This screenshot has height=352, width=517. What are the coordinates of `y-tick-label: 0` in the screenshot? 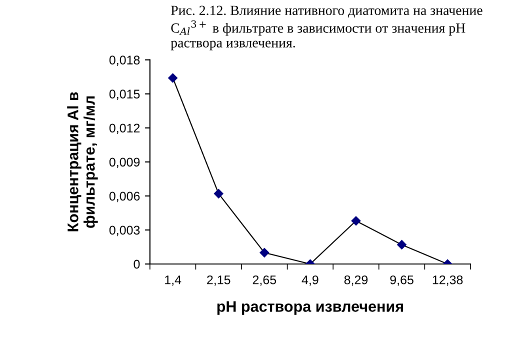 It's located at (137, 264).